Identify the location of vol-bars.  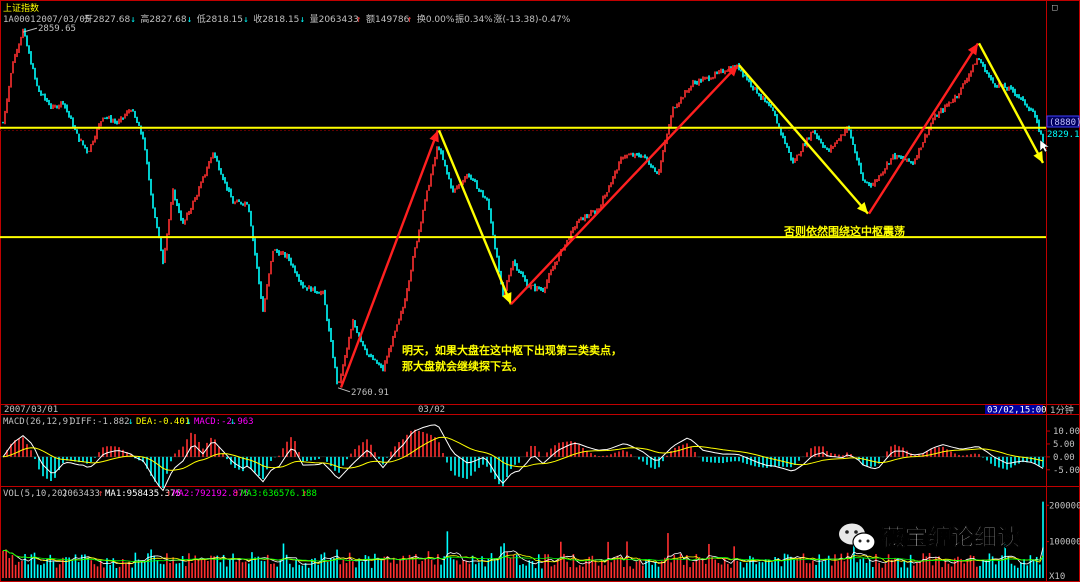
(523, 539).